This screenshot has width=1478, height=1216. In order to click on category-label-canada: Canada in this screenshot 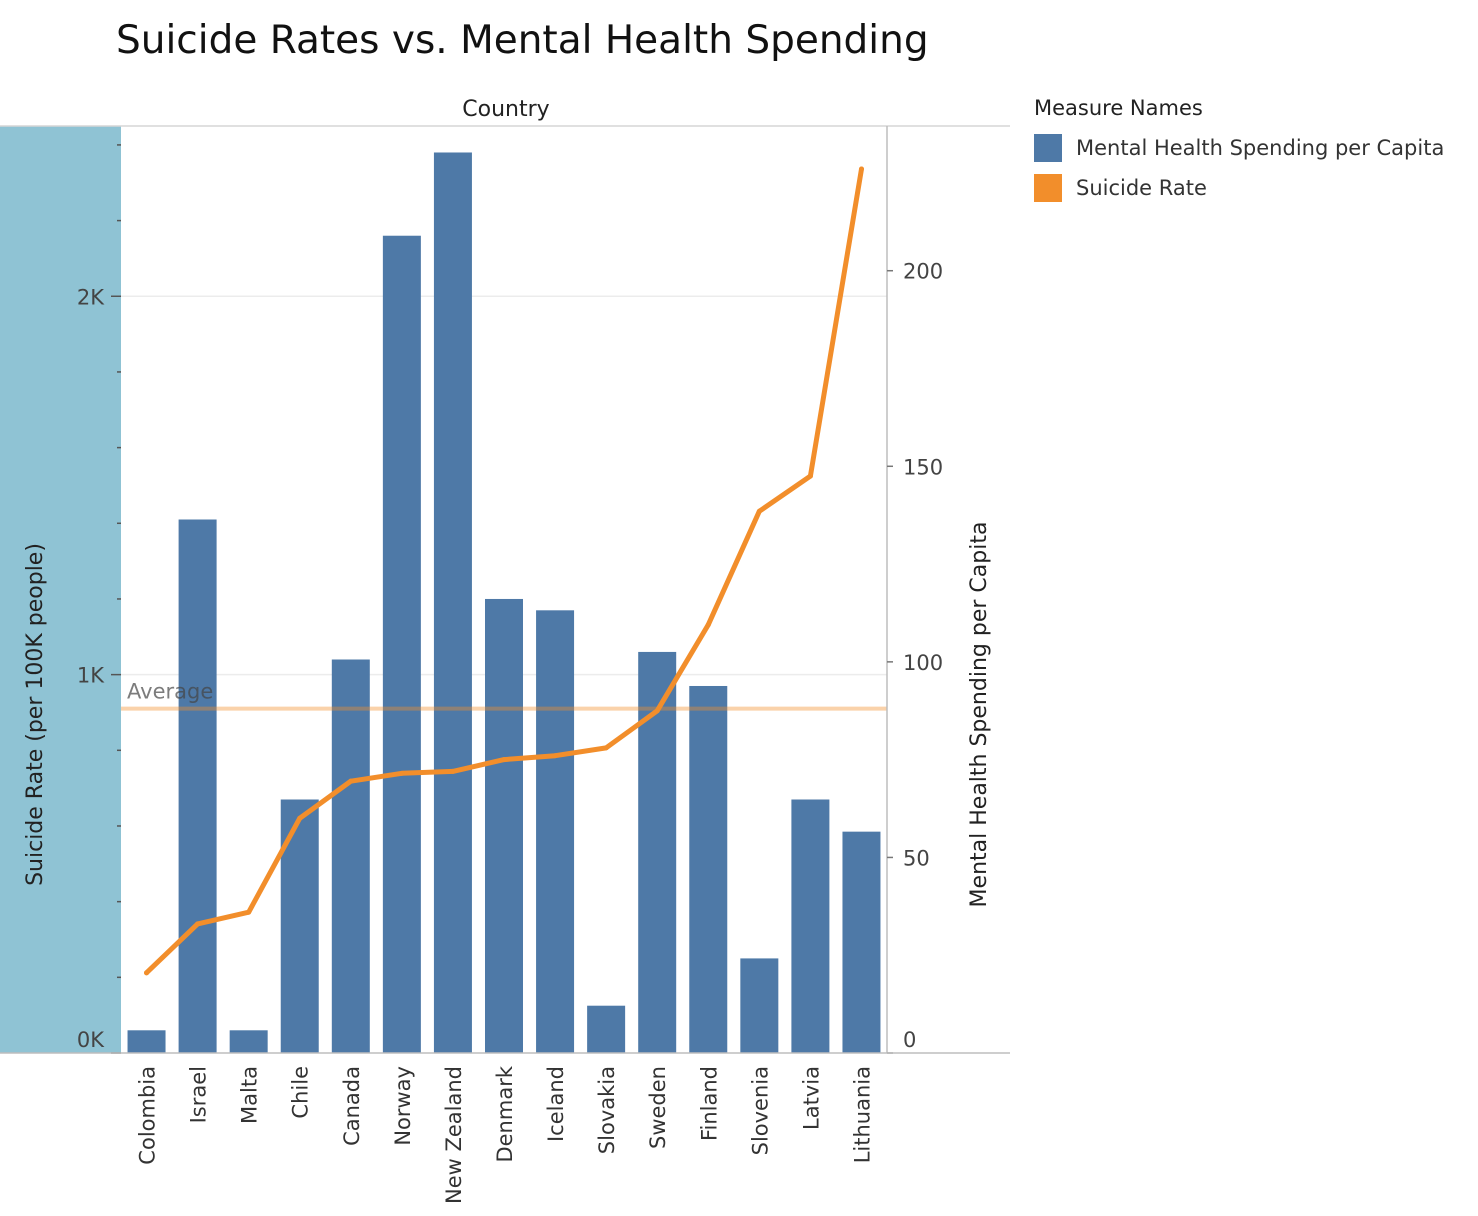, I will do `click(352, 1106)`.